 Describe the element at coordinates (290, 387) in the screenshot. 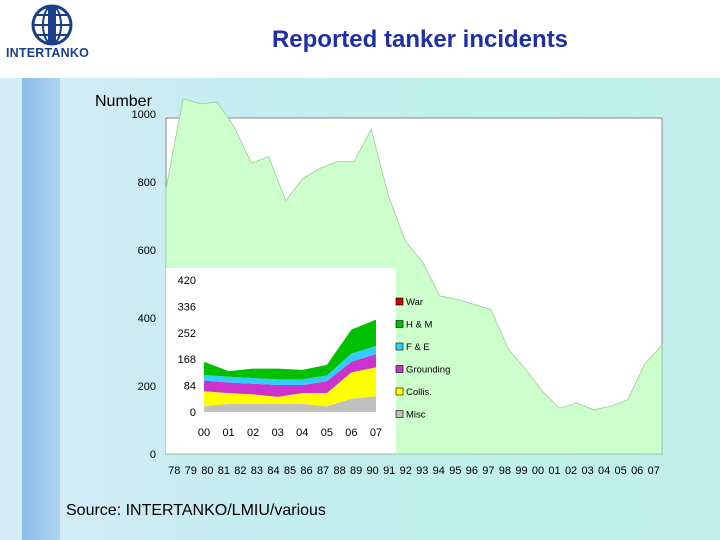

I see `inset-series-collis` at that location.